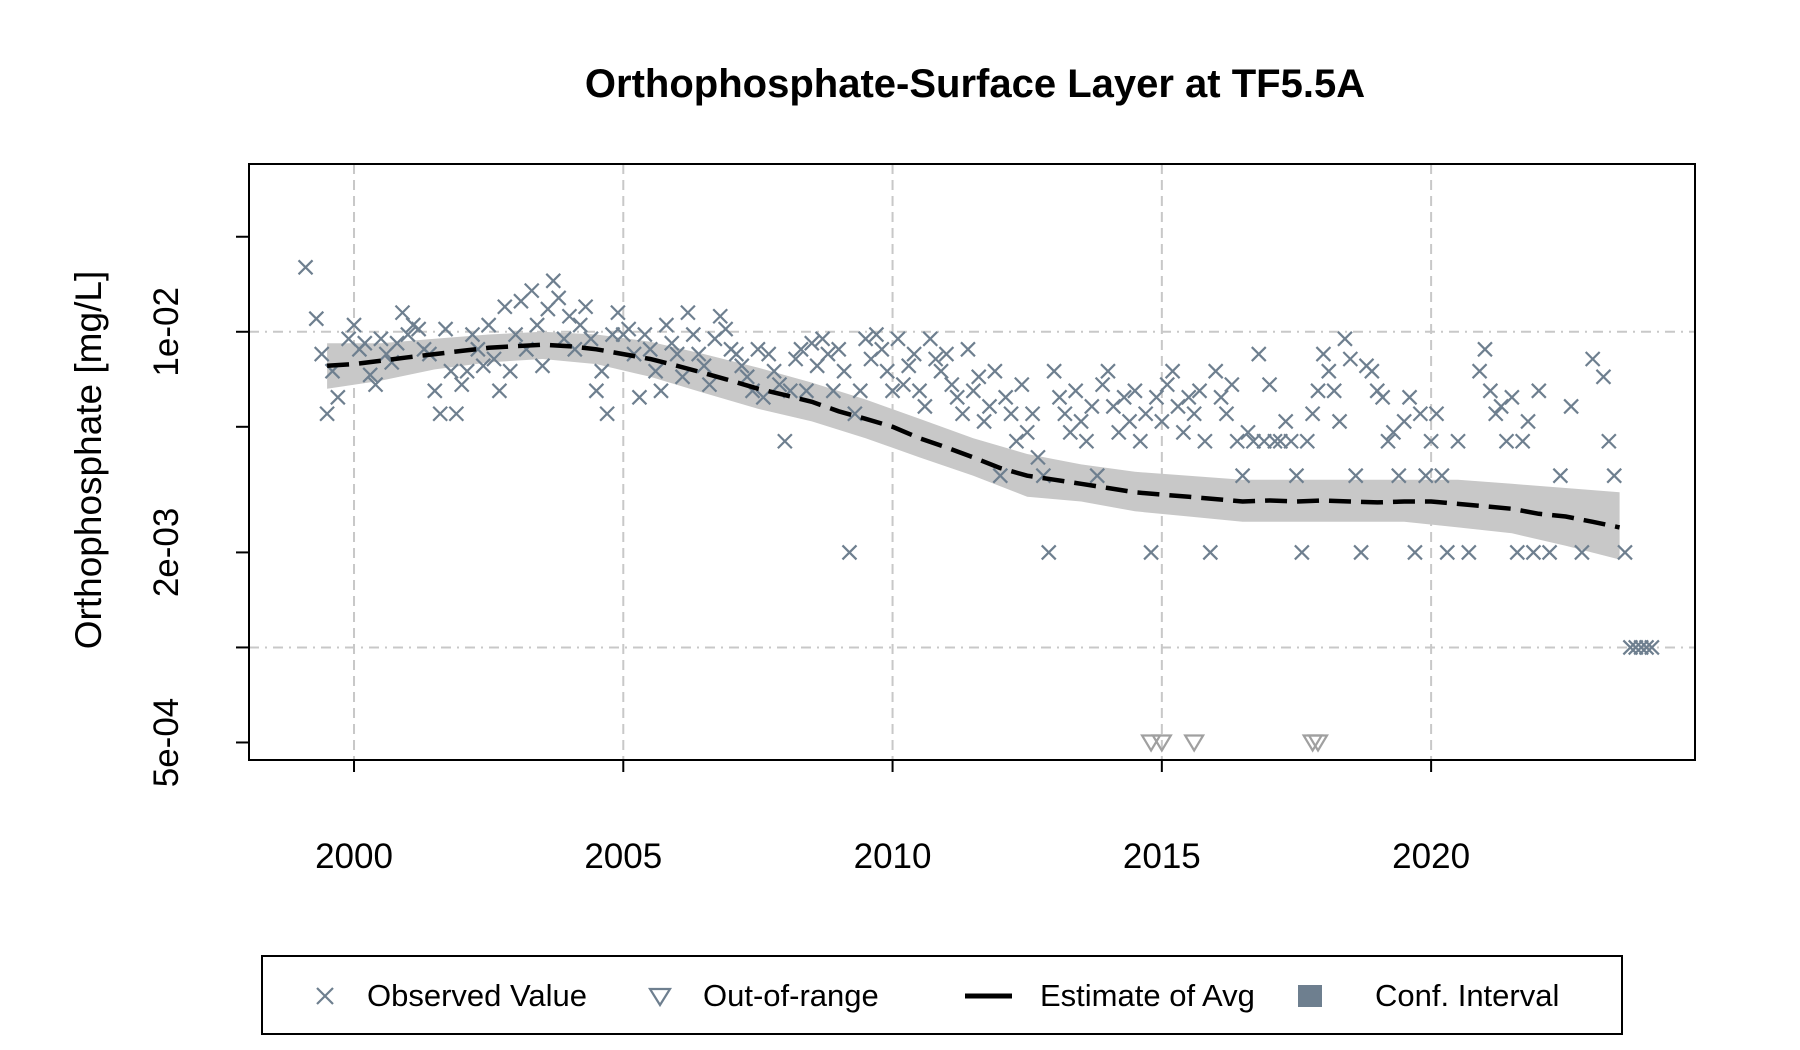  What do you see at coordinates (1234, 743) in the screenshot?
I see `out-of-range-points` at bounding box center [1234, 743].